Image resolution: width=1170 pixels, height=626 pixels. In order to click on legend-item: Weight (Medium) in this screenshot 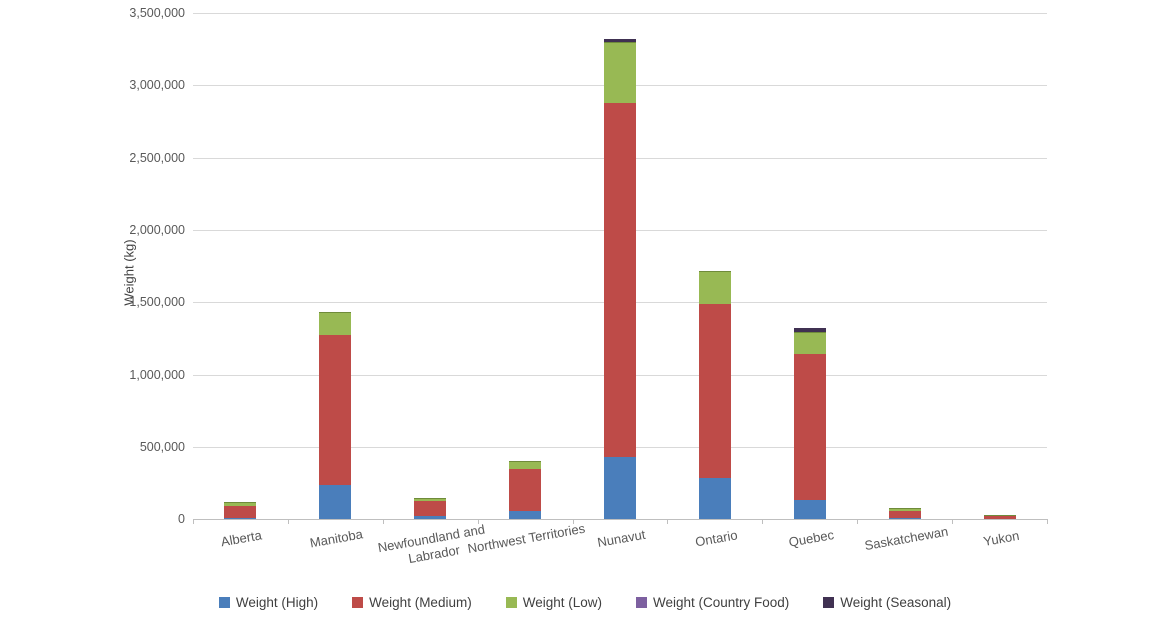, I will do `click(412, 602)`.